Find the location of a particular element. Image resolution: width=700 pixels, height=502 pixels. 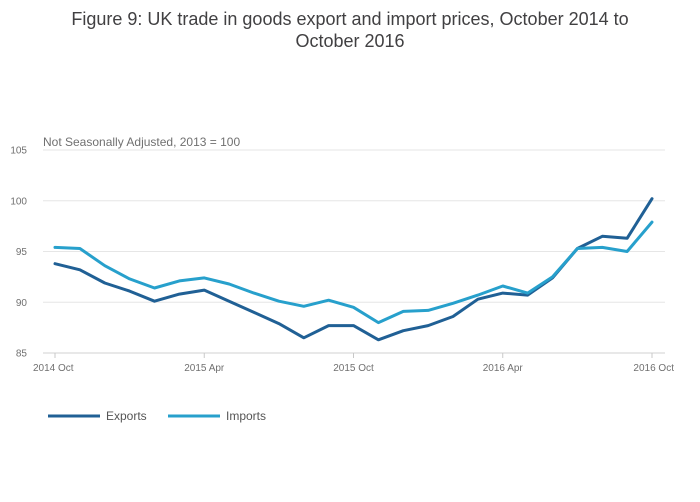

legend-label-imports: Imports is located at coordinates (246, 416).